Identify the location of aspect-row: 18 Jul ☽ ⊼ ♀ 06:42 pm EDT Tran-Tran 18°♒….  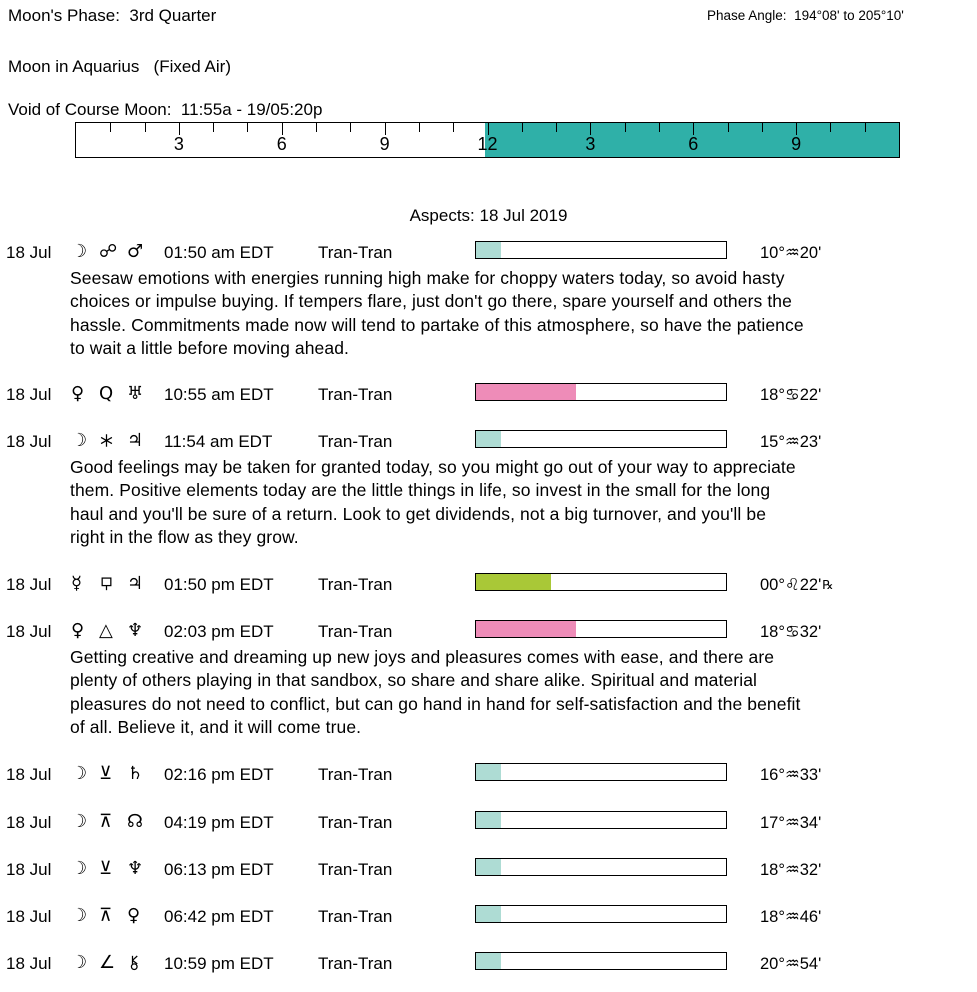
(488, 916).